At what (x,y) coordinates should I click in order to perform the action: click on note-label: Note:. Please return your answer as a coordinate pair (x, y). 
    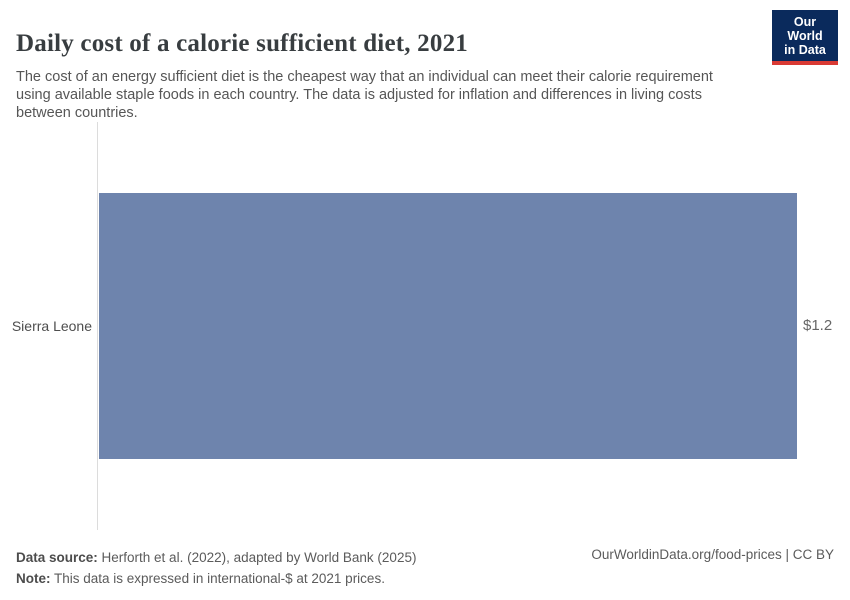
    Looking at the image, I should click on (33, 578).